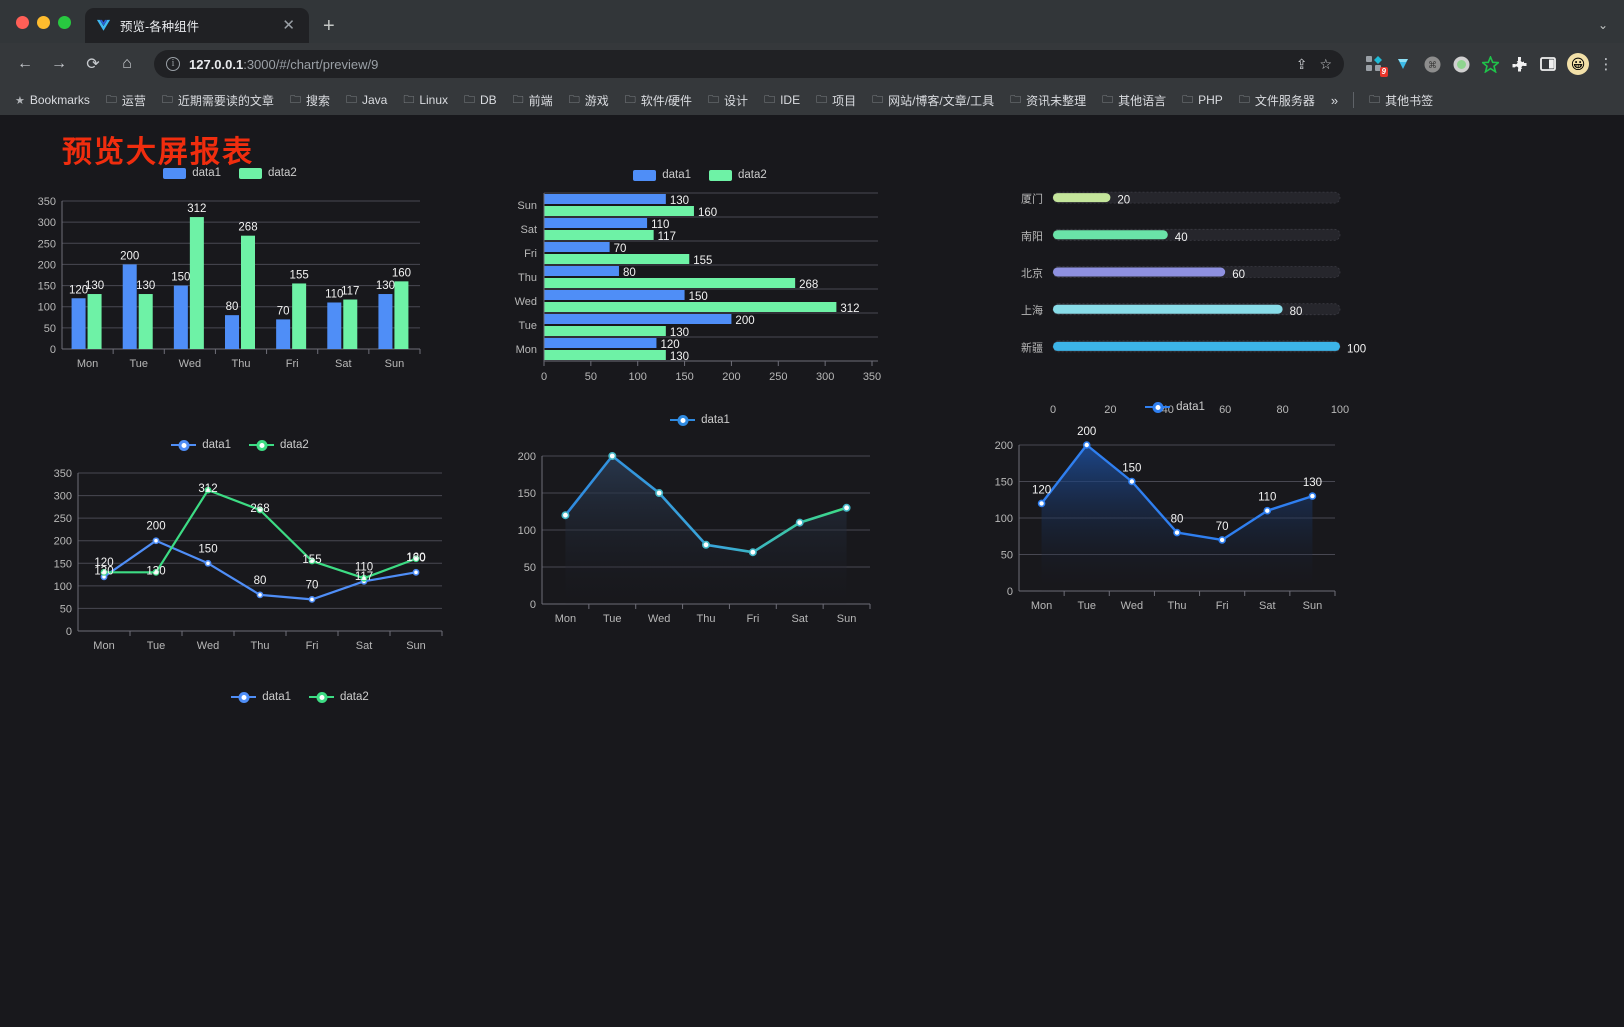 Image resolution: width=1624 pixels, height=1027 pixels. Describe the element at coordinates (64, 22) in the screenshot. I see `maximize-window-button` at that location.